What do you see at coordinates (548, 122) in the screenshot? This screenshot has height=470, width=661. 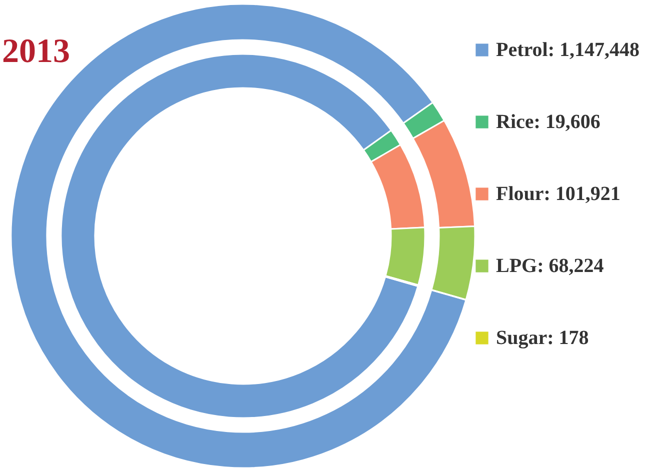 I see `legend-label: Rice: 19,606` at bounding box center [548, 122].